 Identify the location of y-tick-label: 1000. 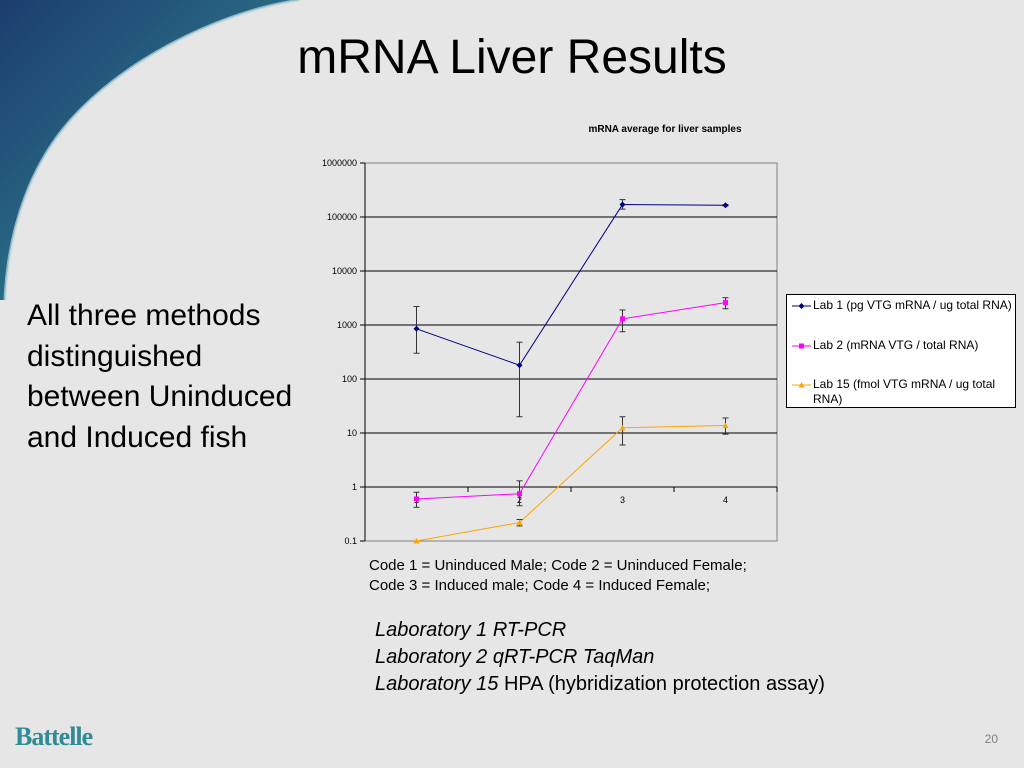
(347, 325).